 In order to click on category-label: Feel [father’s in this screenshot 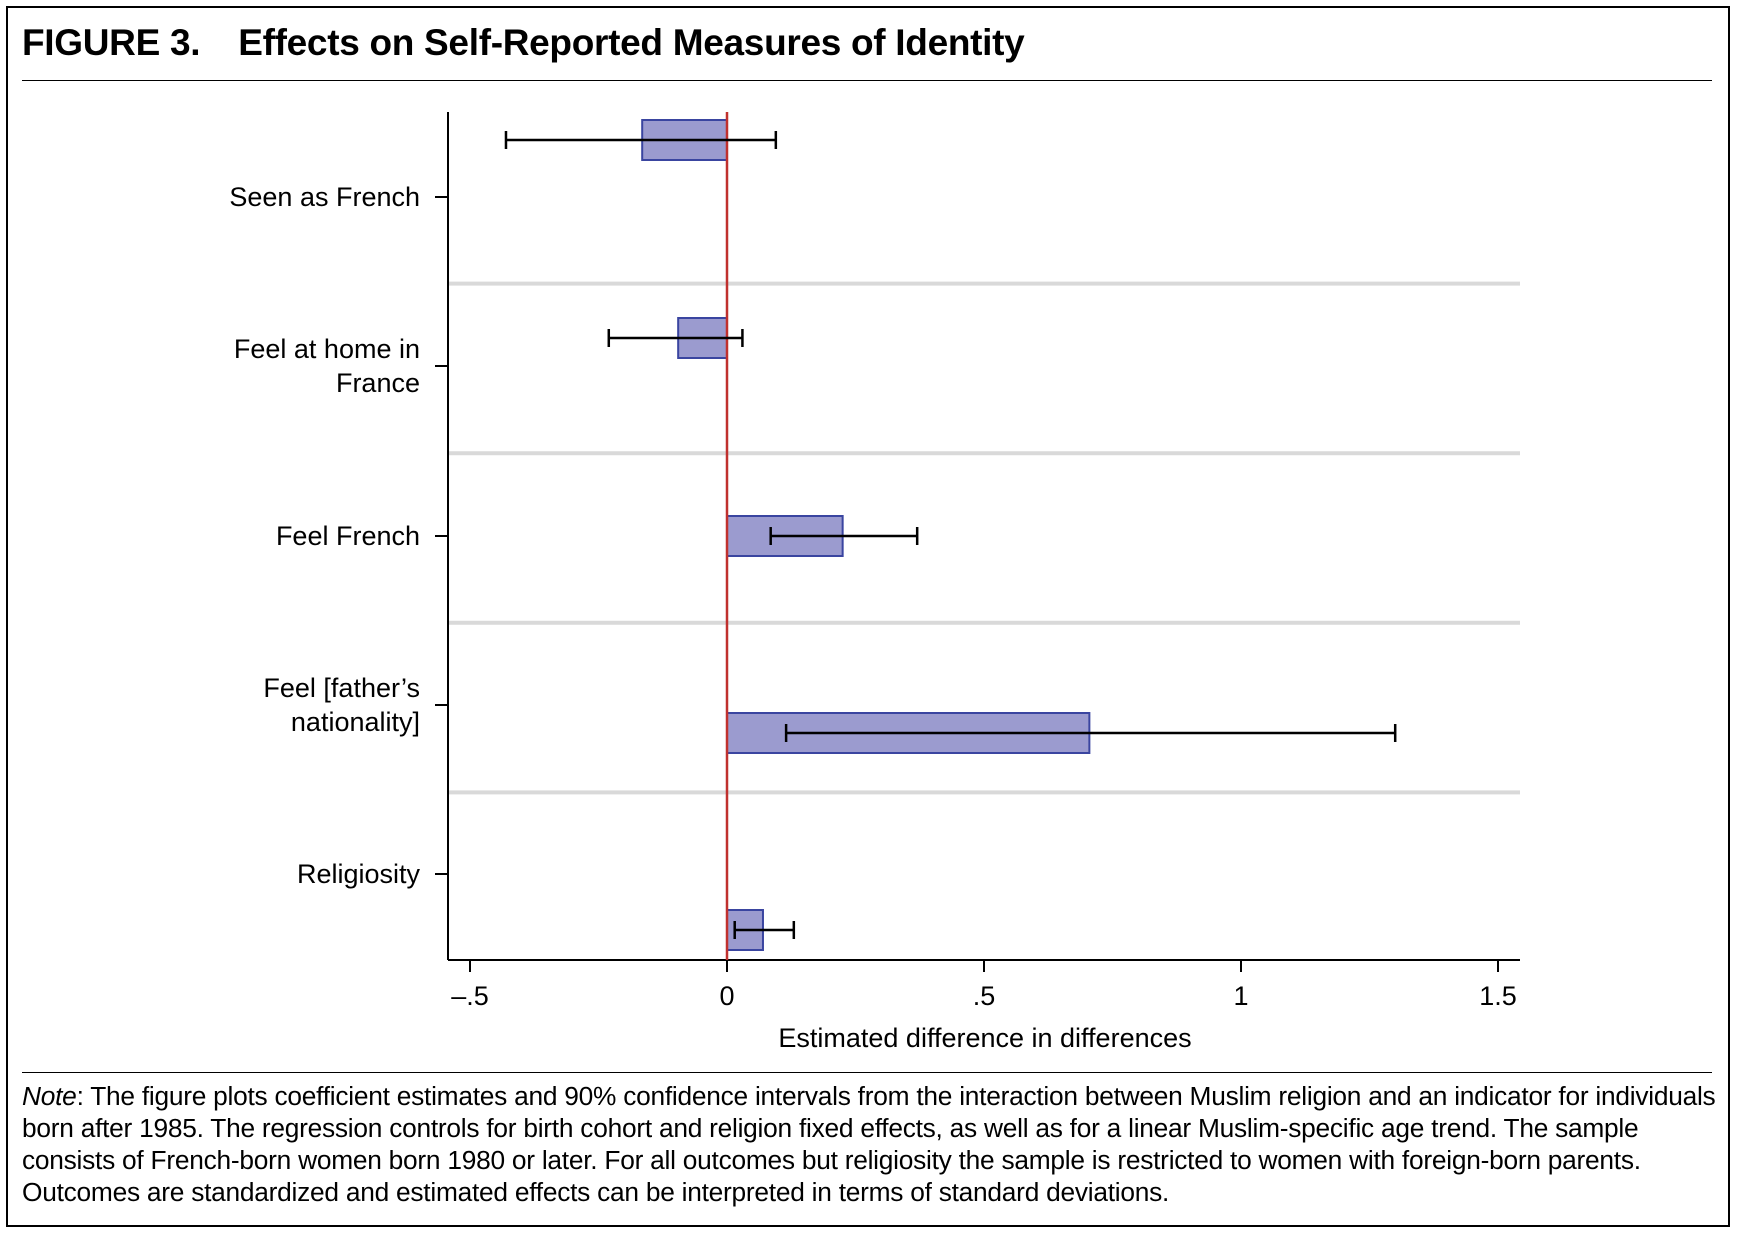, I will do `click(341, 688)`.